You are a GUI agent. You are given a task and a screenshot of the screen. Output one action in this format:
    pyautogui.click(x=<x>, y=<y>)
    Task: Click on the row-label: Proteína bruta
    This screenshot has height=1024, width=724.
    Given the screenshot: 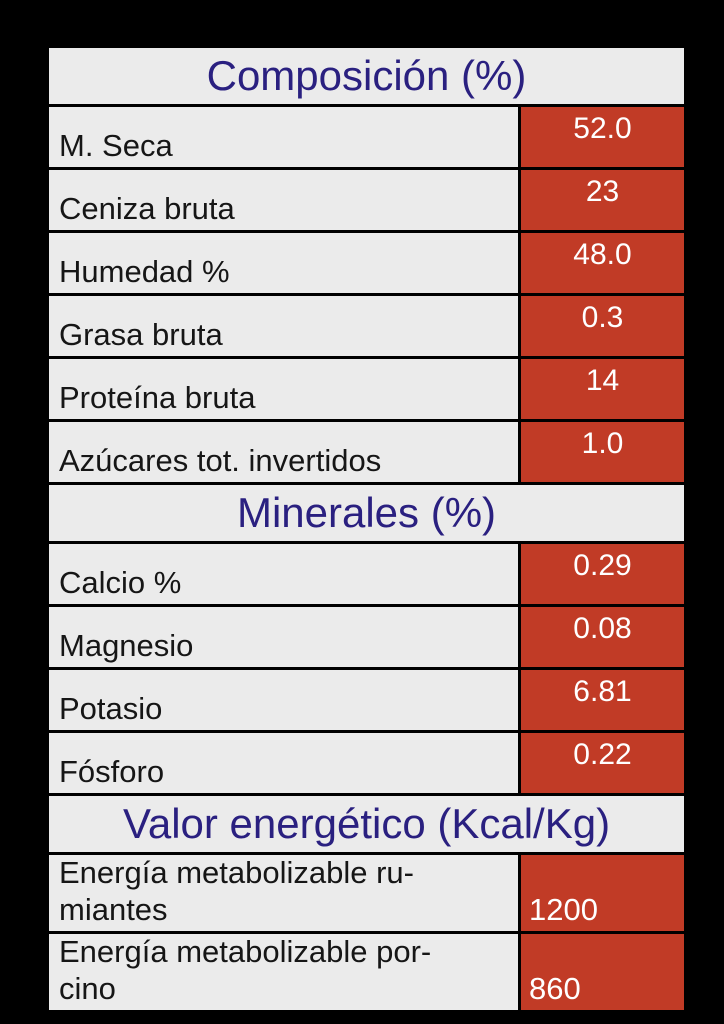 What is the action you would take?
    pyautogui.click(x=157, y=397)
    